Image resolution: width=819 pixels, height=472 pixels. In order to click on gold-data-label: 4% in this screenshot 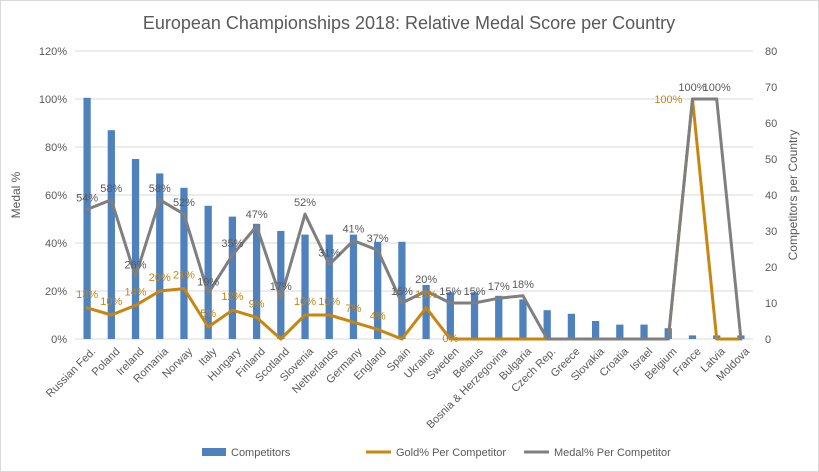, I will do `click(378, 316)`.